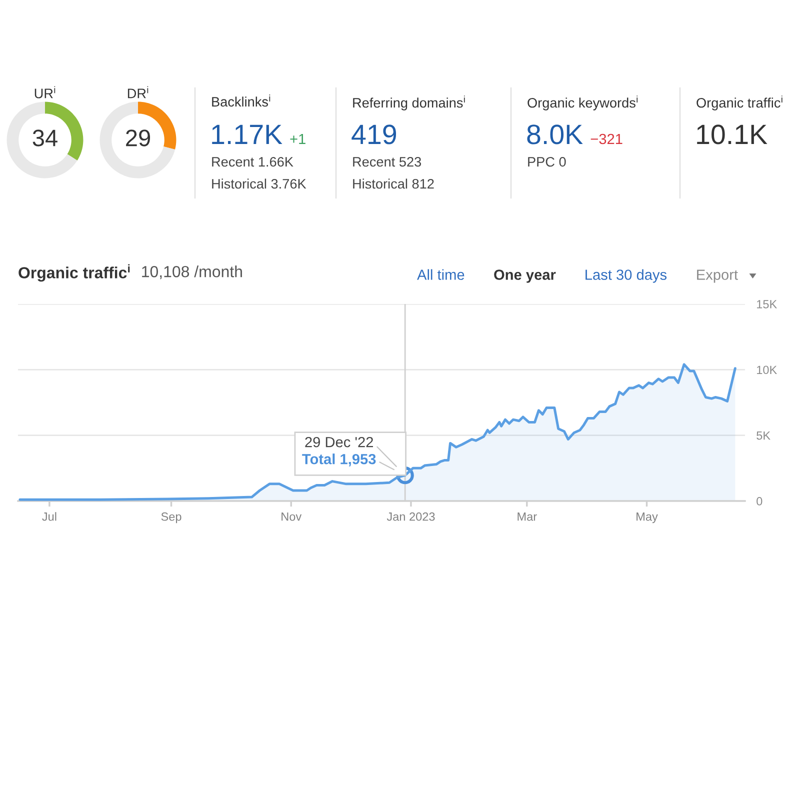 The width and height of the screenshot is (800, 800). I want to click on annotation: Total 1,953, so click(339, 460).